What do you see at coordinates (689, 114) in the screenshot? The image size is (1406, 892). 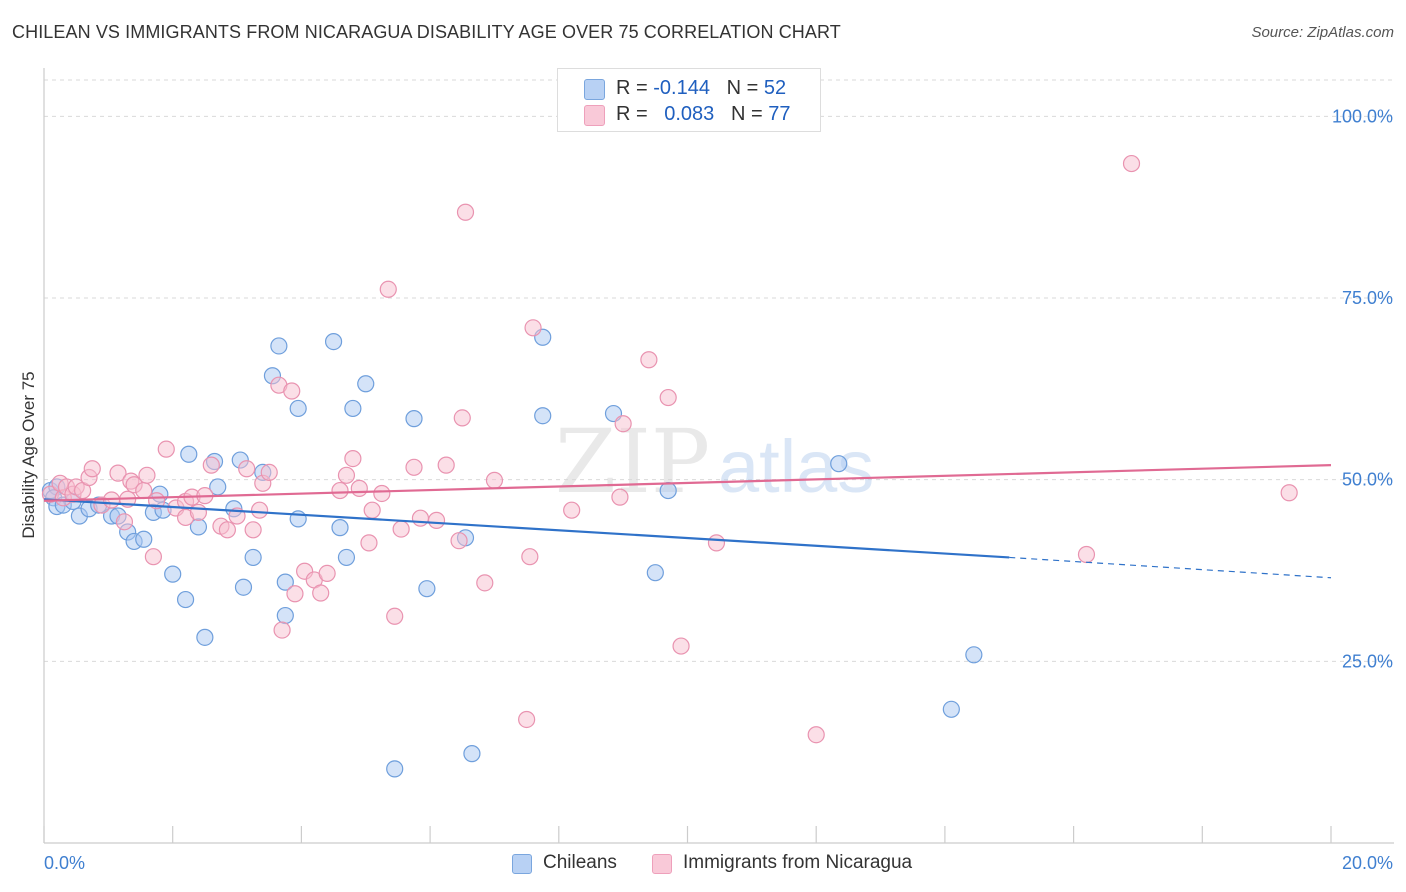 I see `legend-r-value: 0.083` at bounding box center [689, 114].